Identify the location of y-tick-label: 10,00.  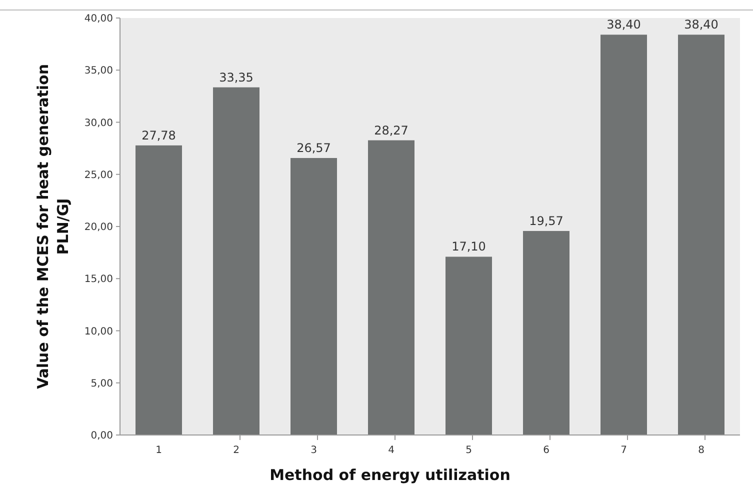
(98, 332).